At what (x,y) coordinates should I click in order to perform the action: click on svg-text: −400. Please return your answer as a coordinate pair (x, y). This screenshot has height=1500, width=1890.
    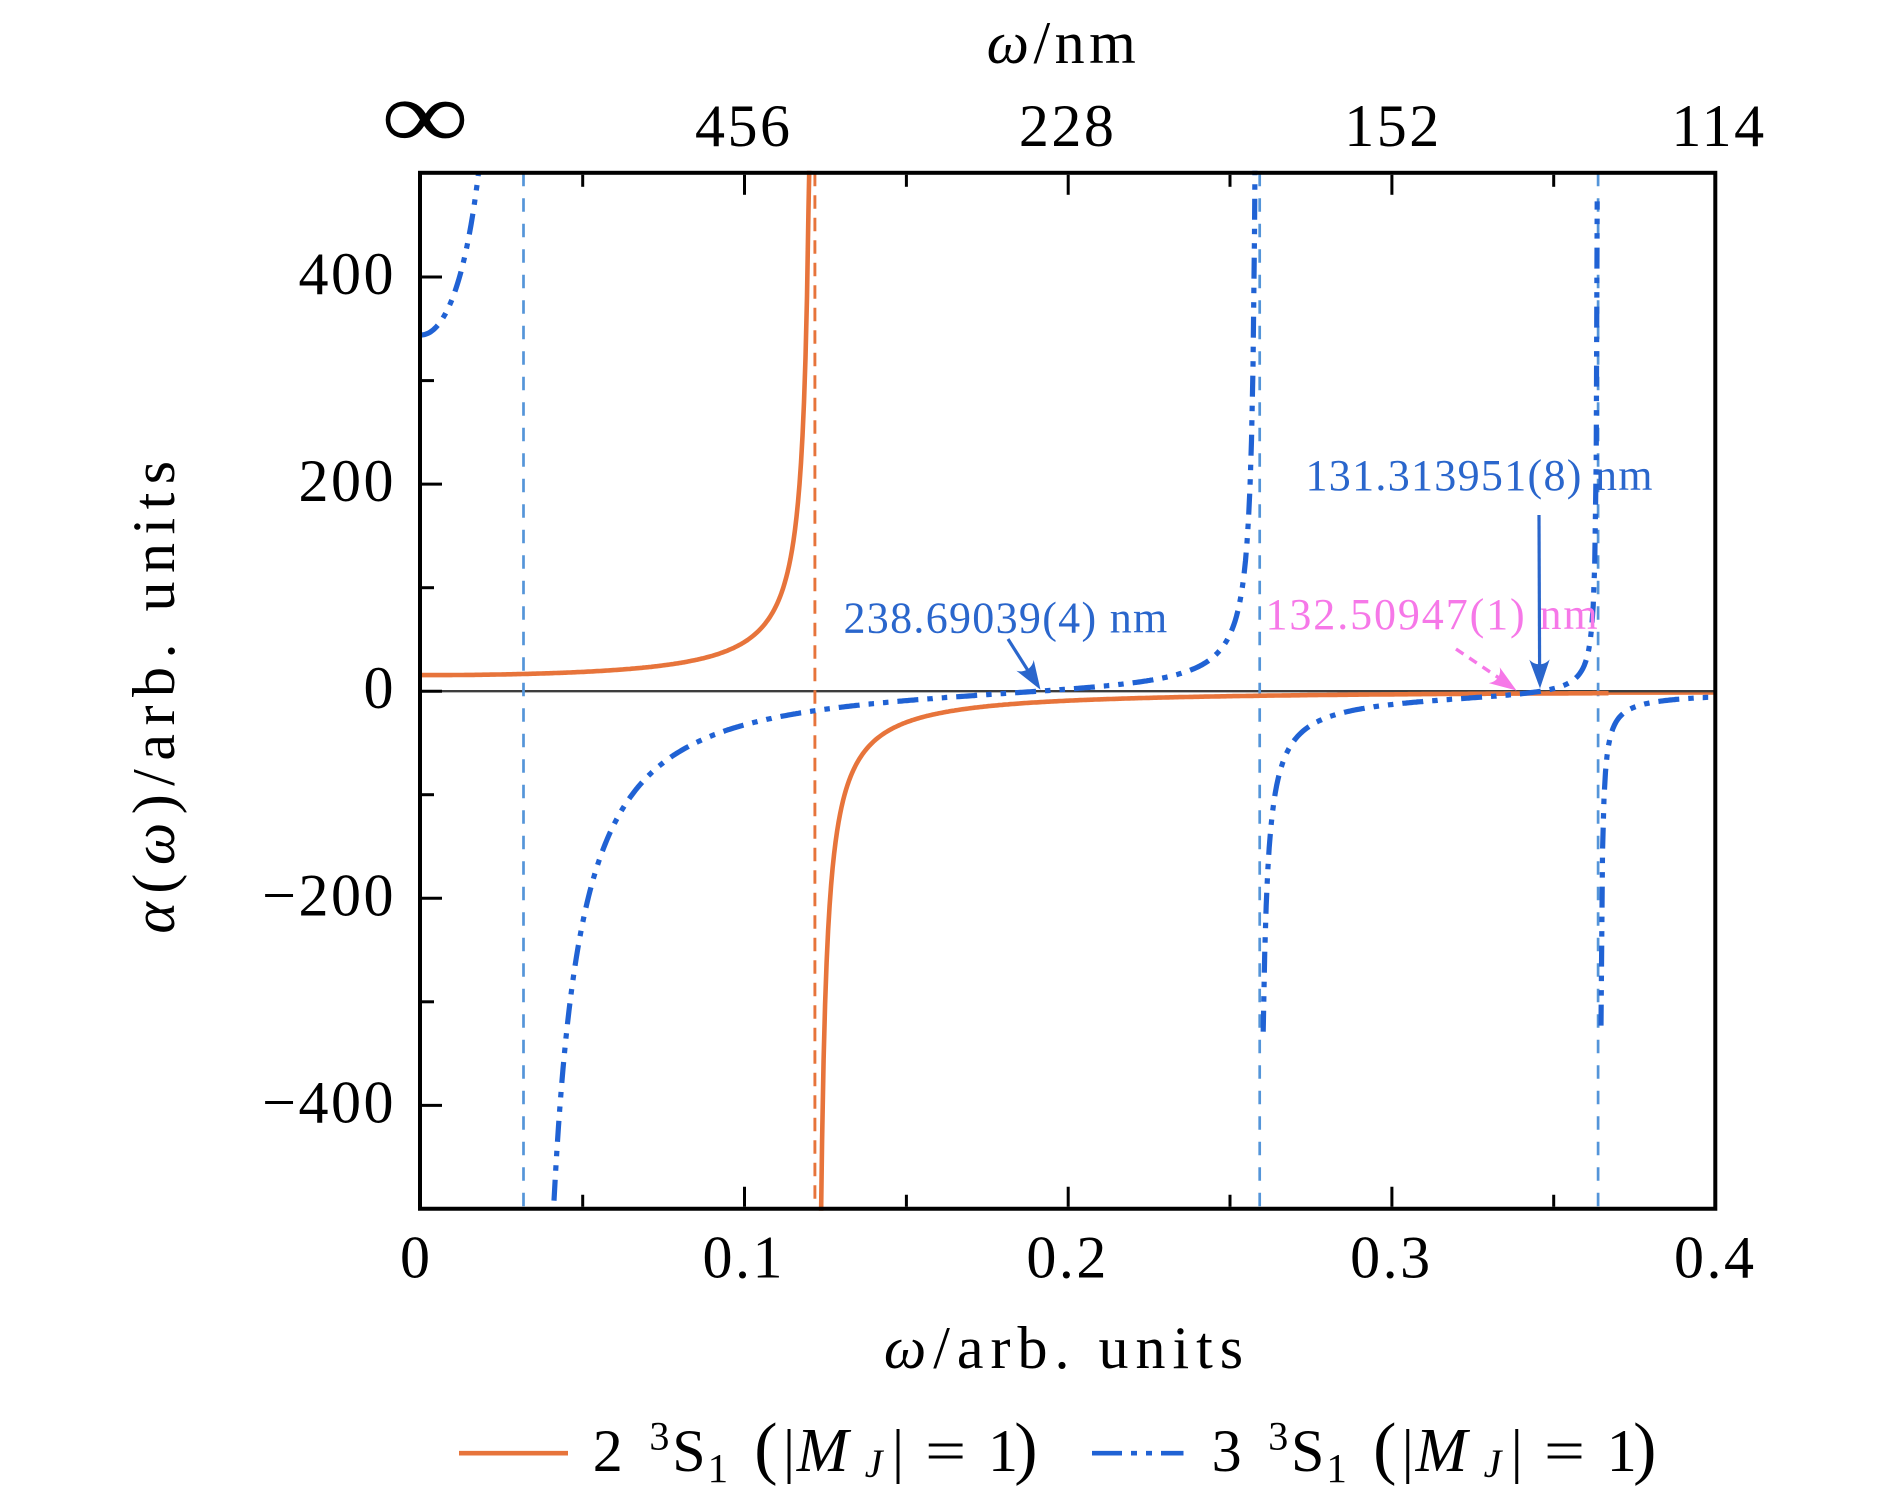
    Looking at the image, I should click on (329, 1102).